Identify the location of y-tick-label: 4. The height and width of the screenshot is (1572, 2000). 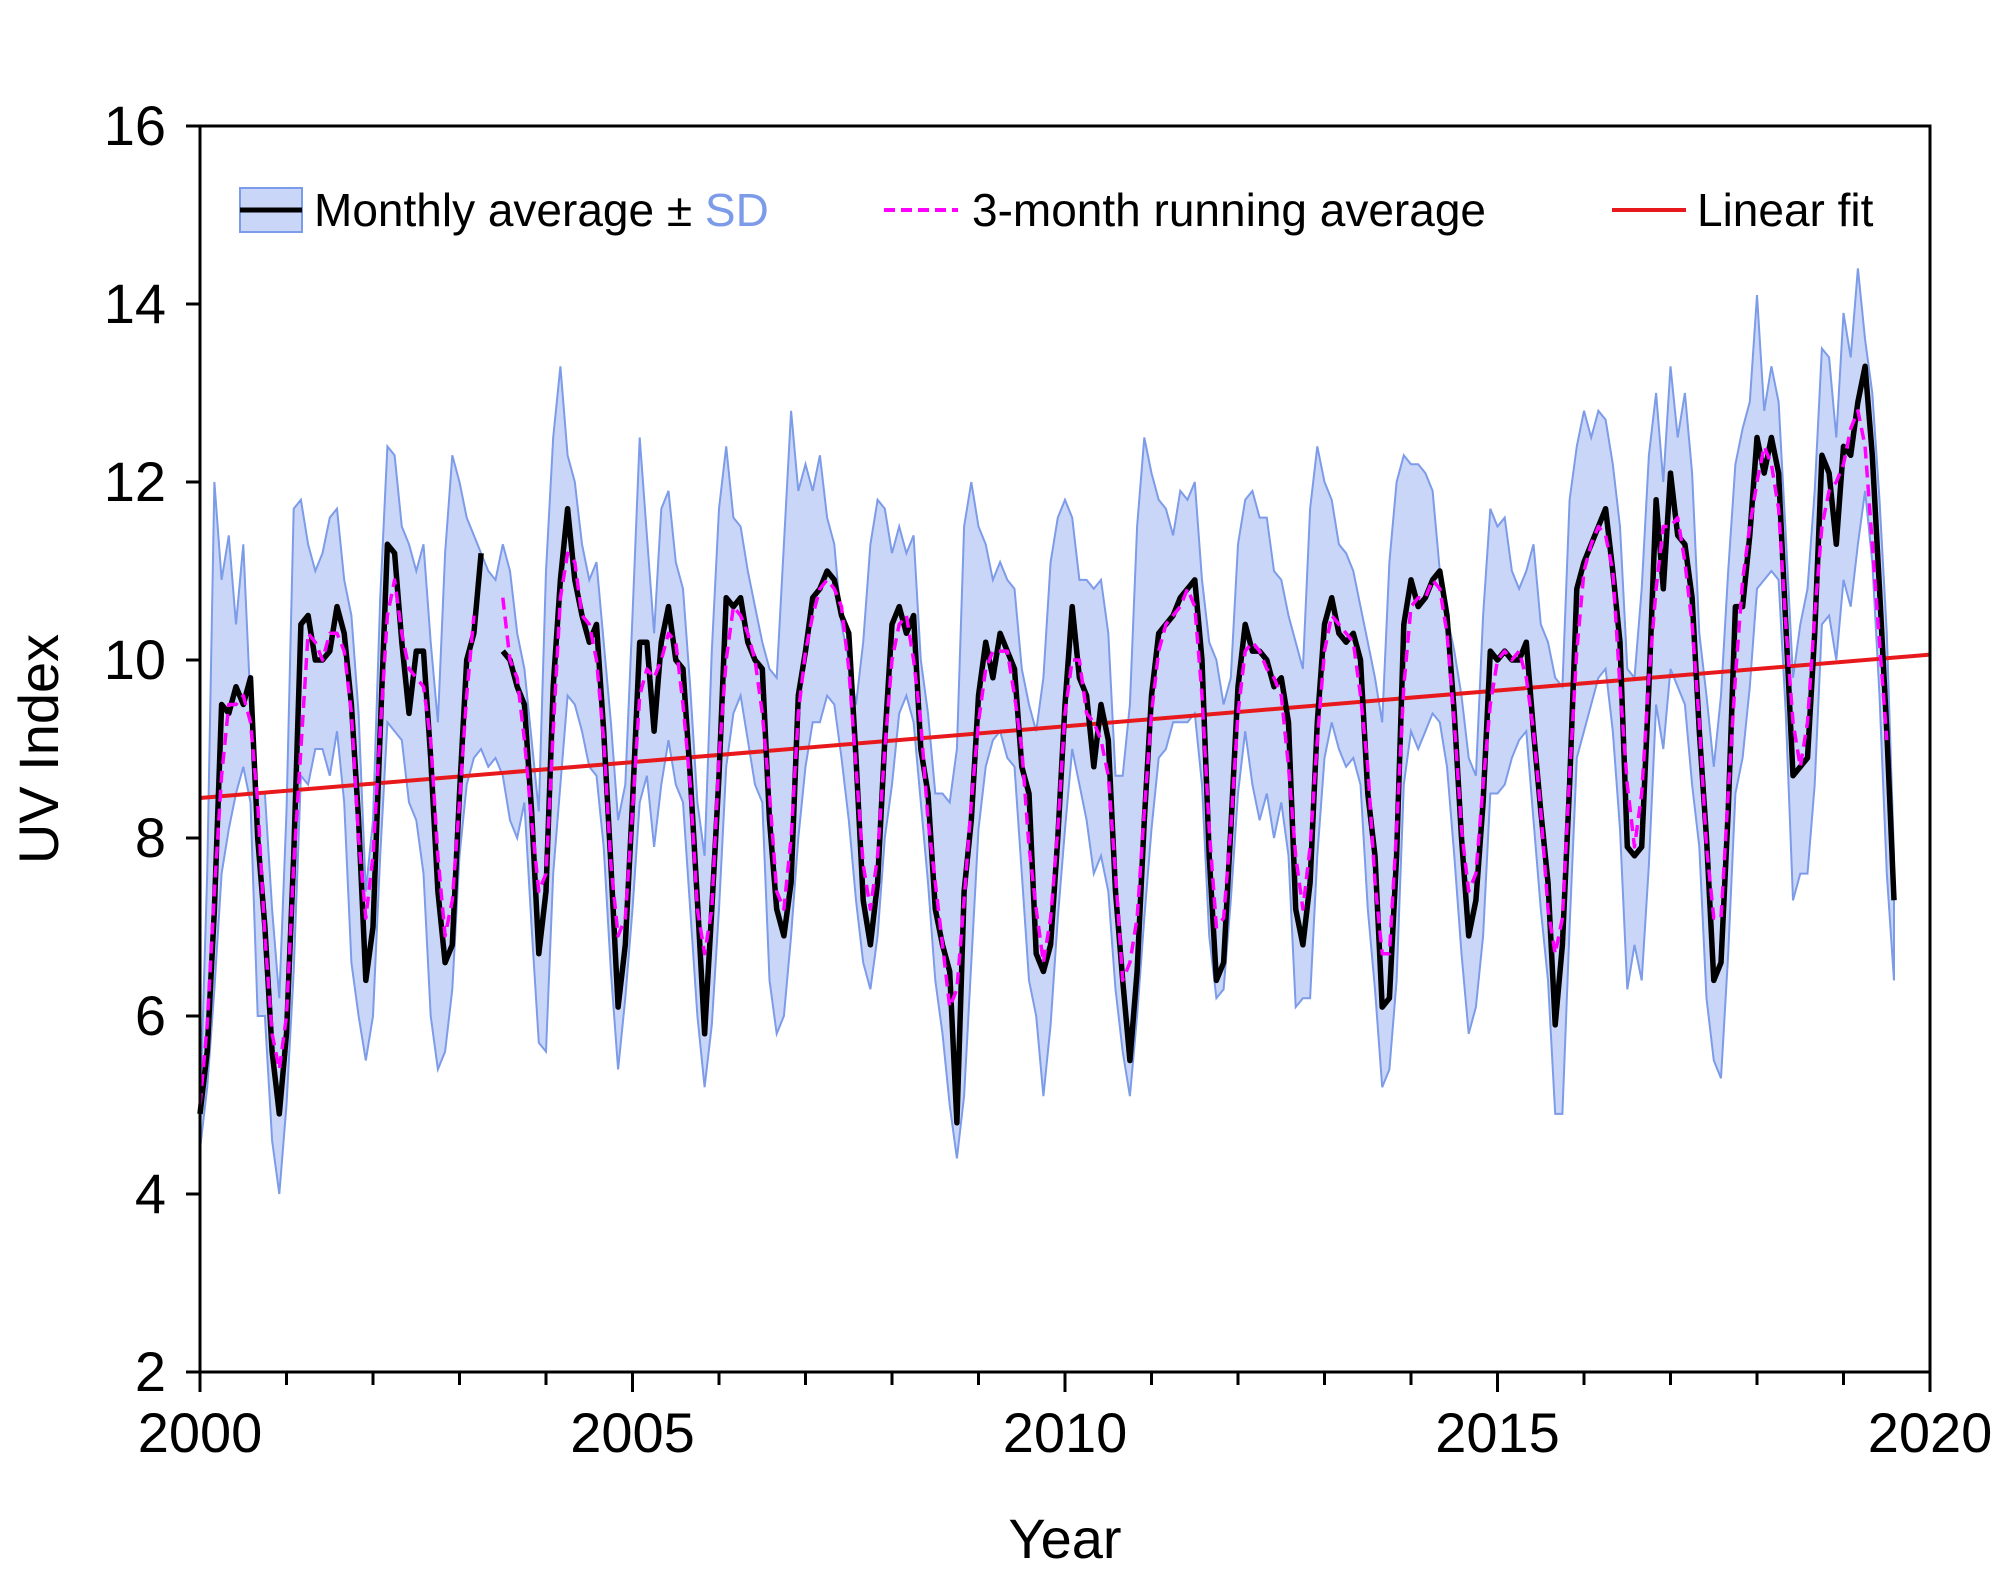
(150, 1193).